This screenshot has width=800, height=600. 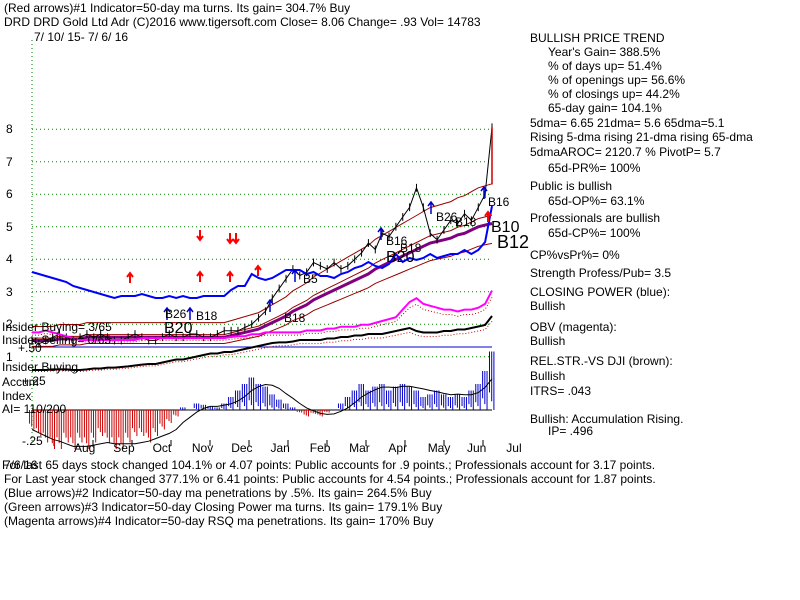 I want to click on obv-line, so click(x=262, y=315).